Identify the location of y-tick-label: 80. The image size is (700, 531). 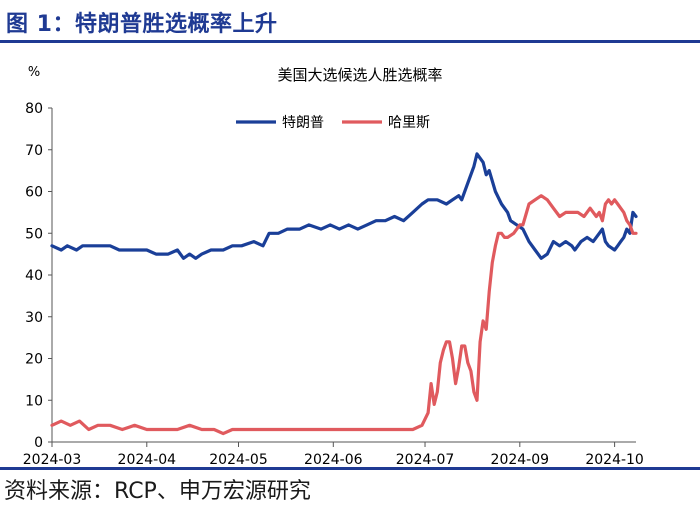
(34, 109).